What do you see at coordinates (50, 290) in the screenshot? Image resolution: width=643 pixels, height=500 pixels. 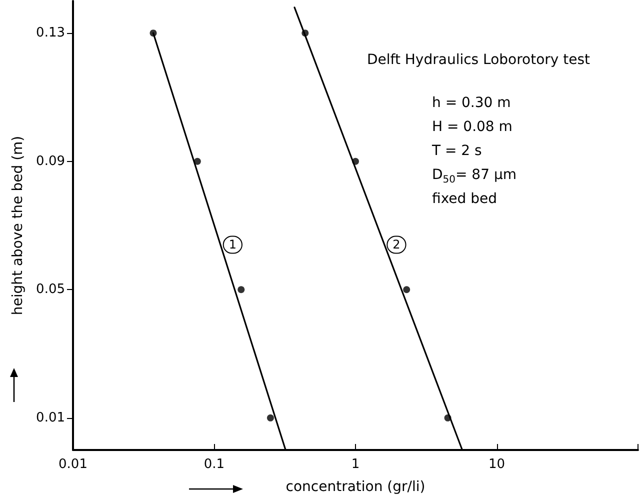 I see `y-tick-label: 0.05` at bounding box center [50, 290].